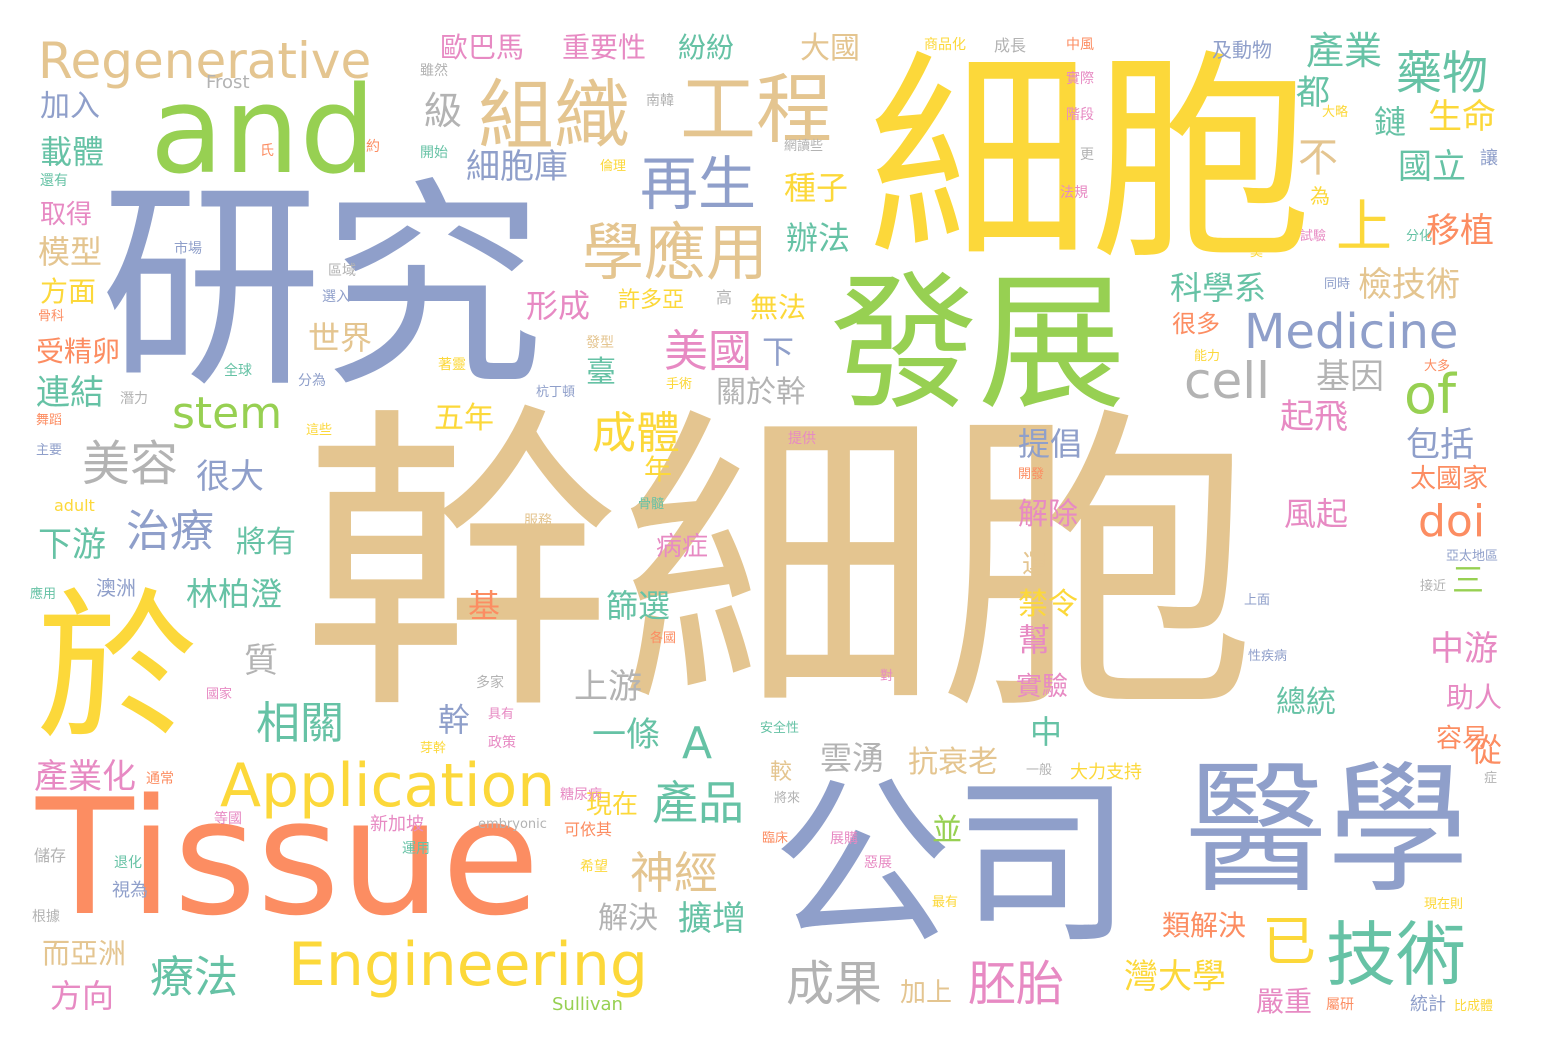 The image size is (1548, 1052). I want to click on word: 解除, so click(1048, 514).